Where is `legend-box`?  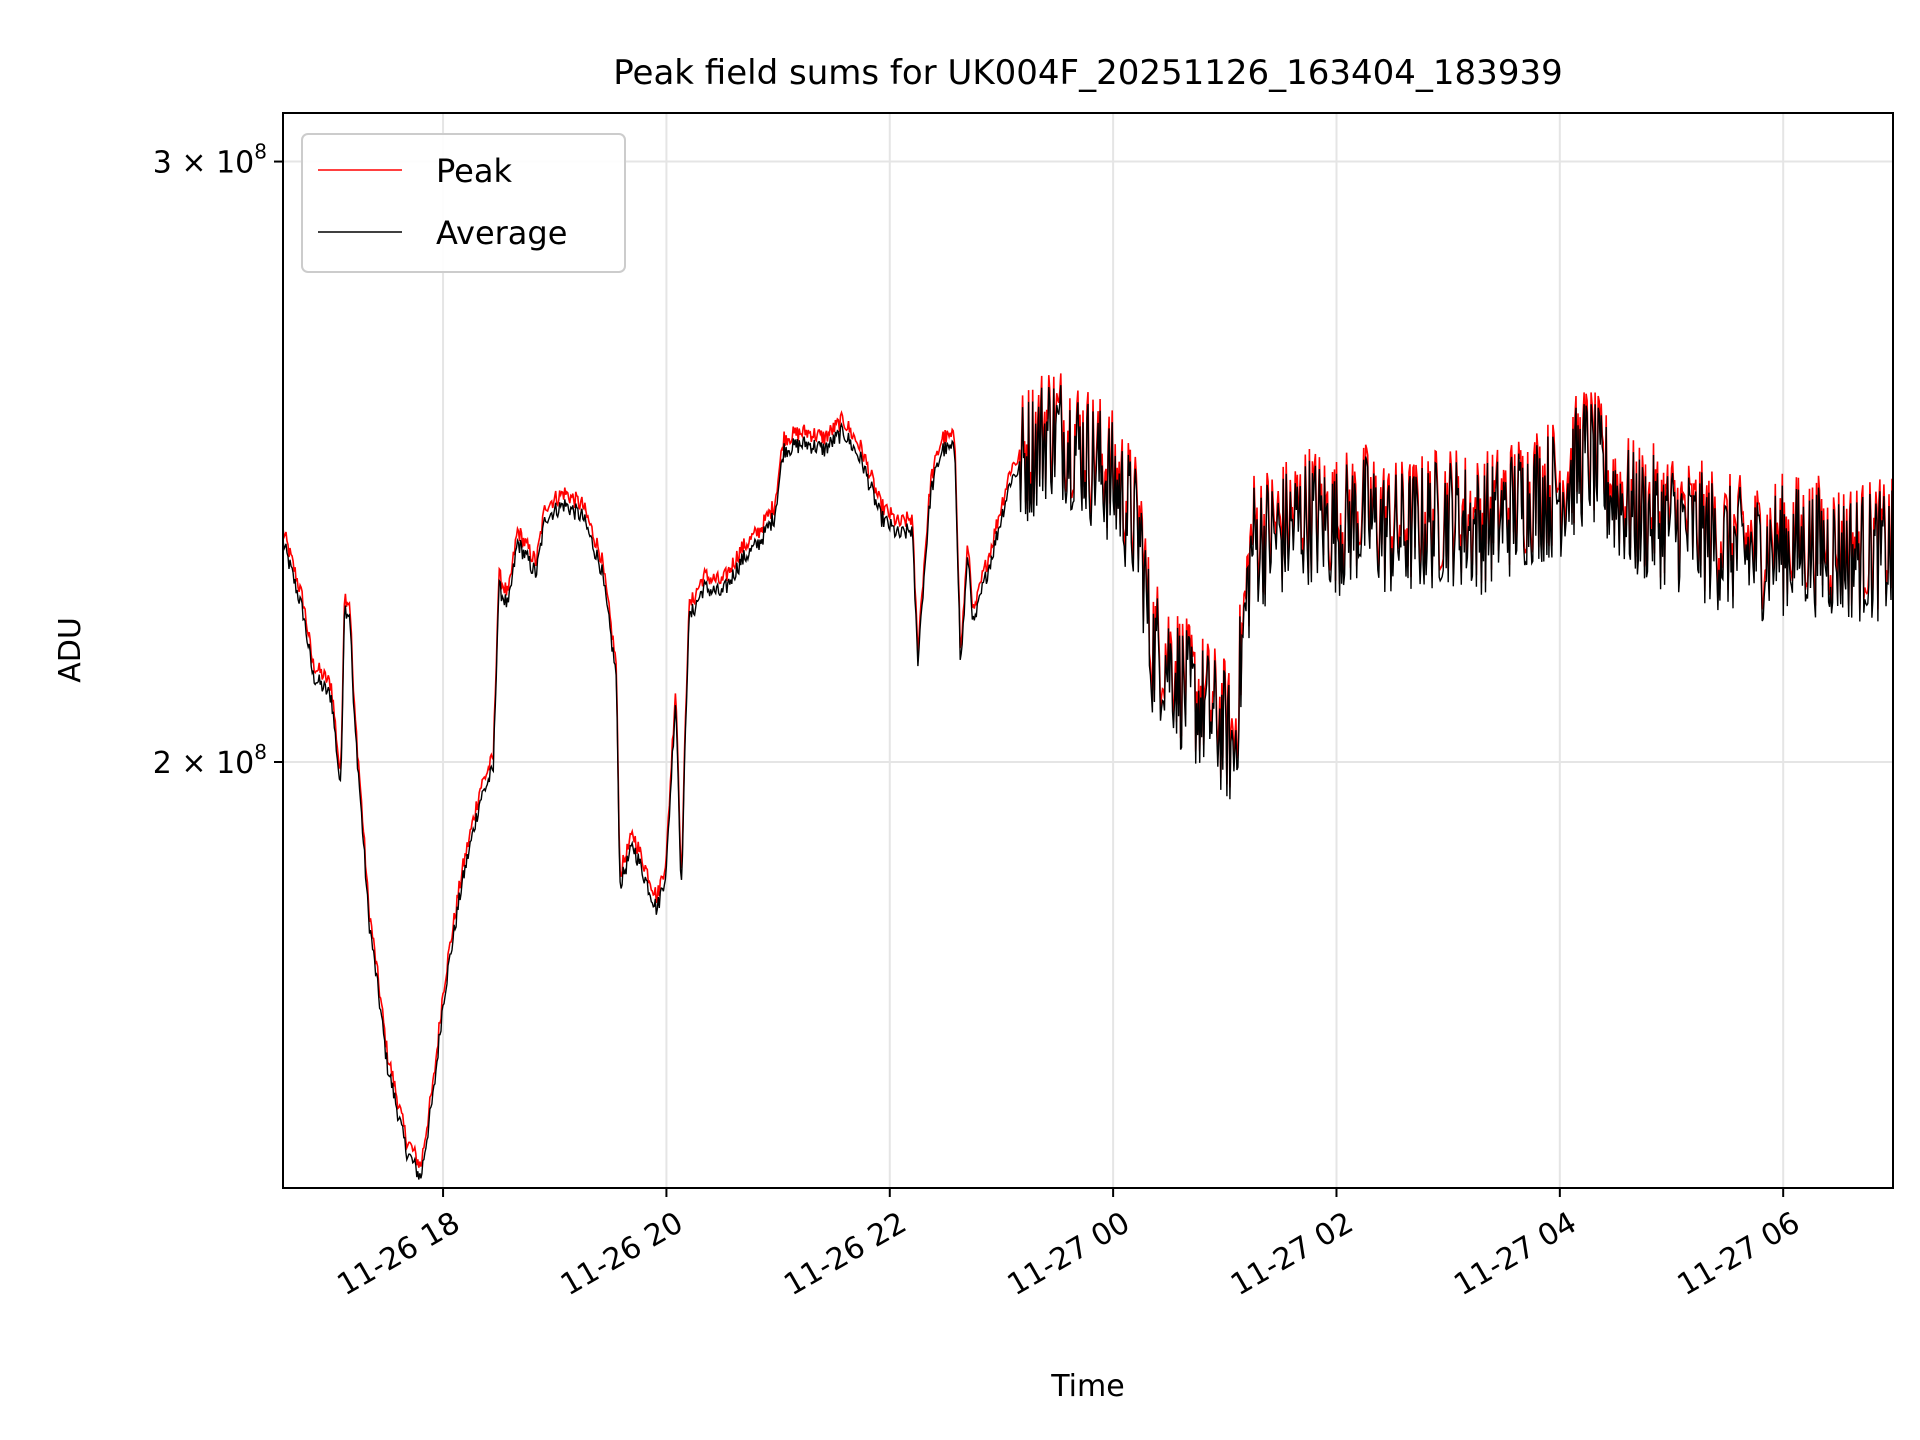 legend-box is located at coordinates (463, 203).